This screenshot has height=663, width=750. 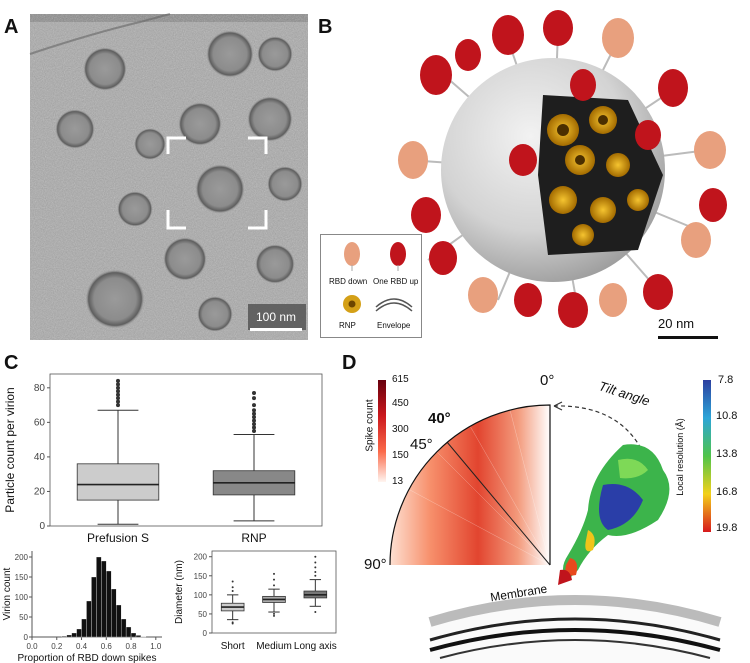 I want to click on tilt-angle-fan, so click(x=470, y=485).